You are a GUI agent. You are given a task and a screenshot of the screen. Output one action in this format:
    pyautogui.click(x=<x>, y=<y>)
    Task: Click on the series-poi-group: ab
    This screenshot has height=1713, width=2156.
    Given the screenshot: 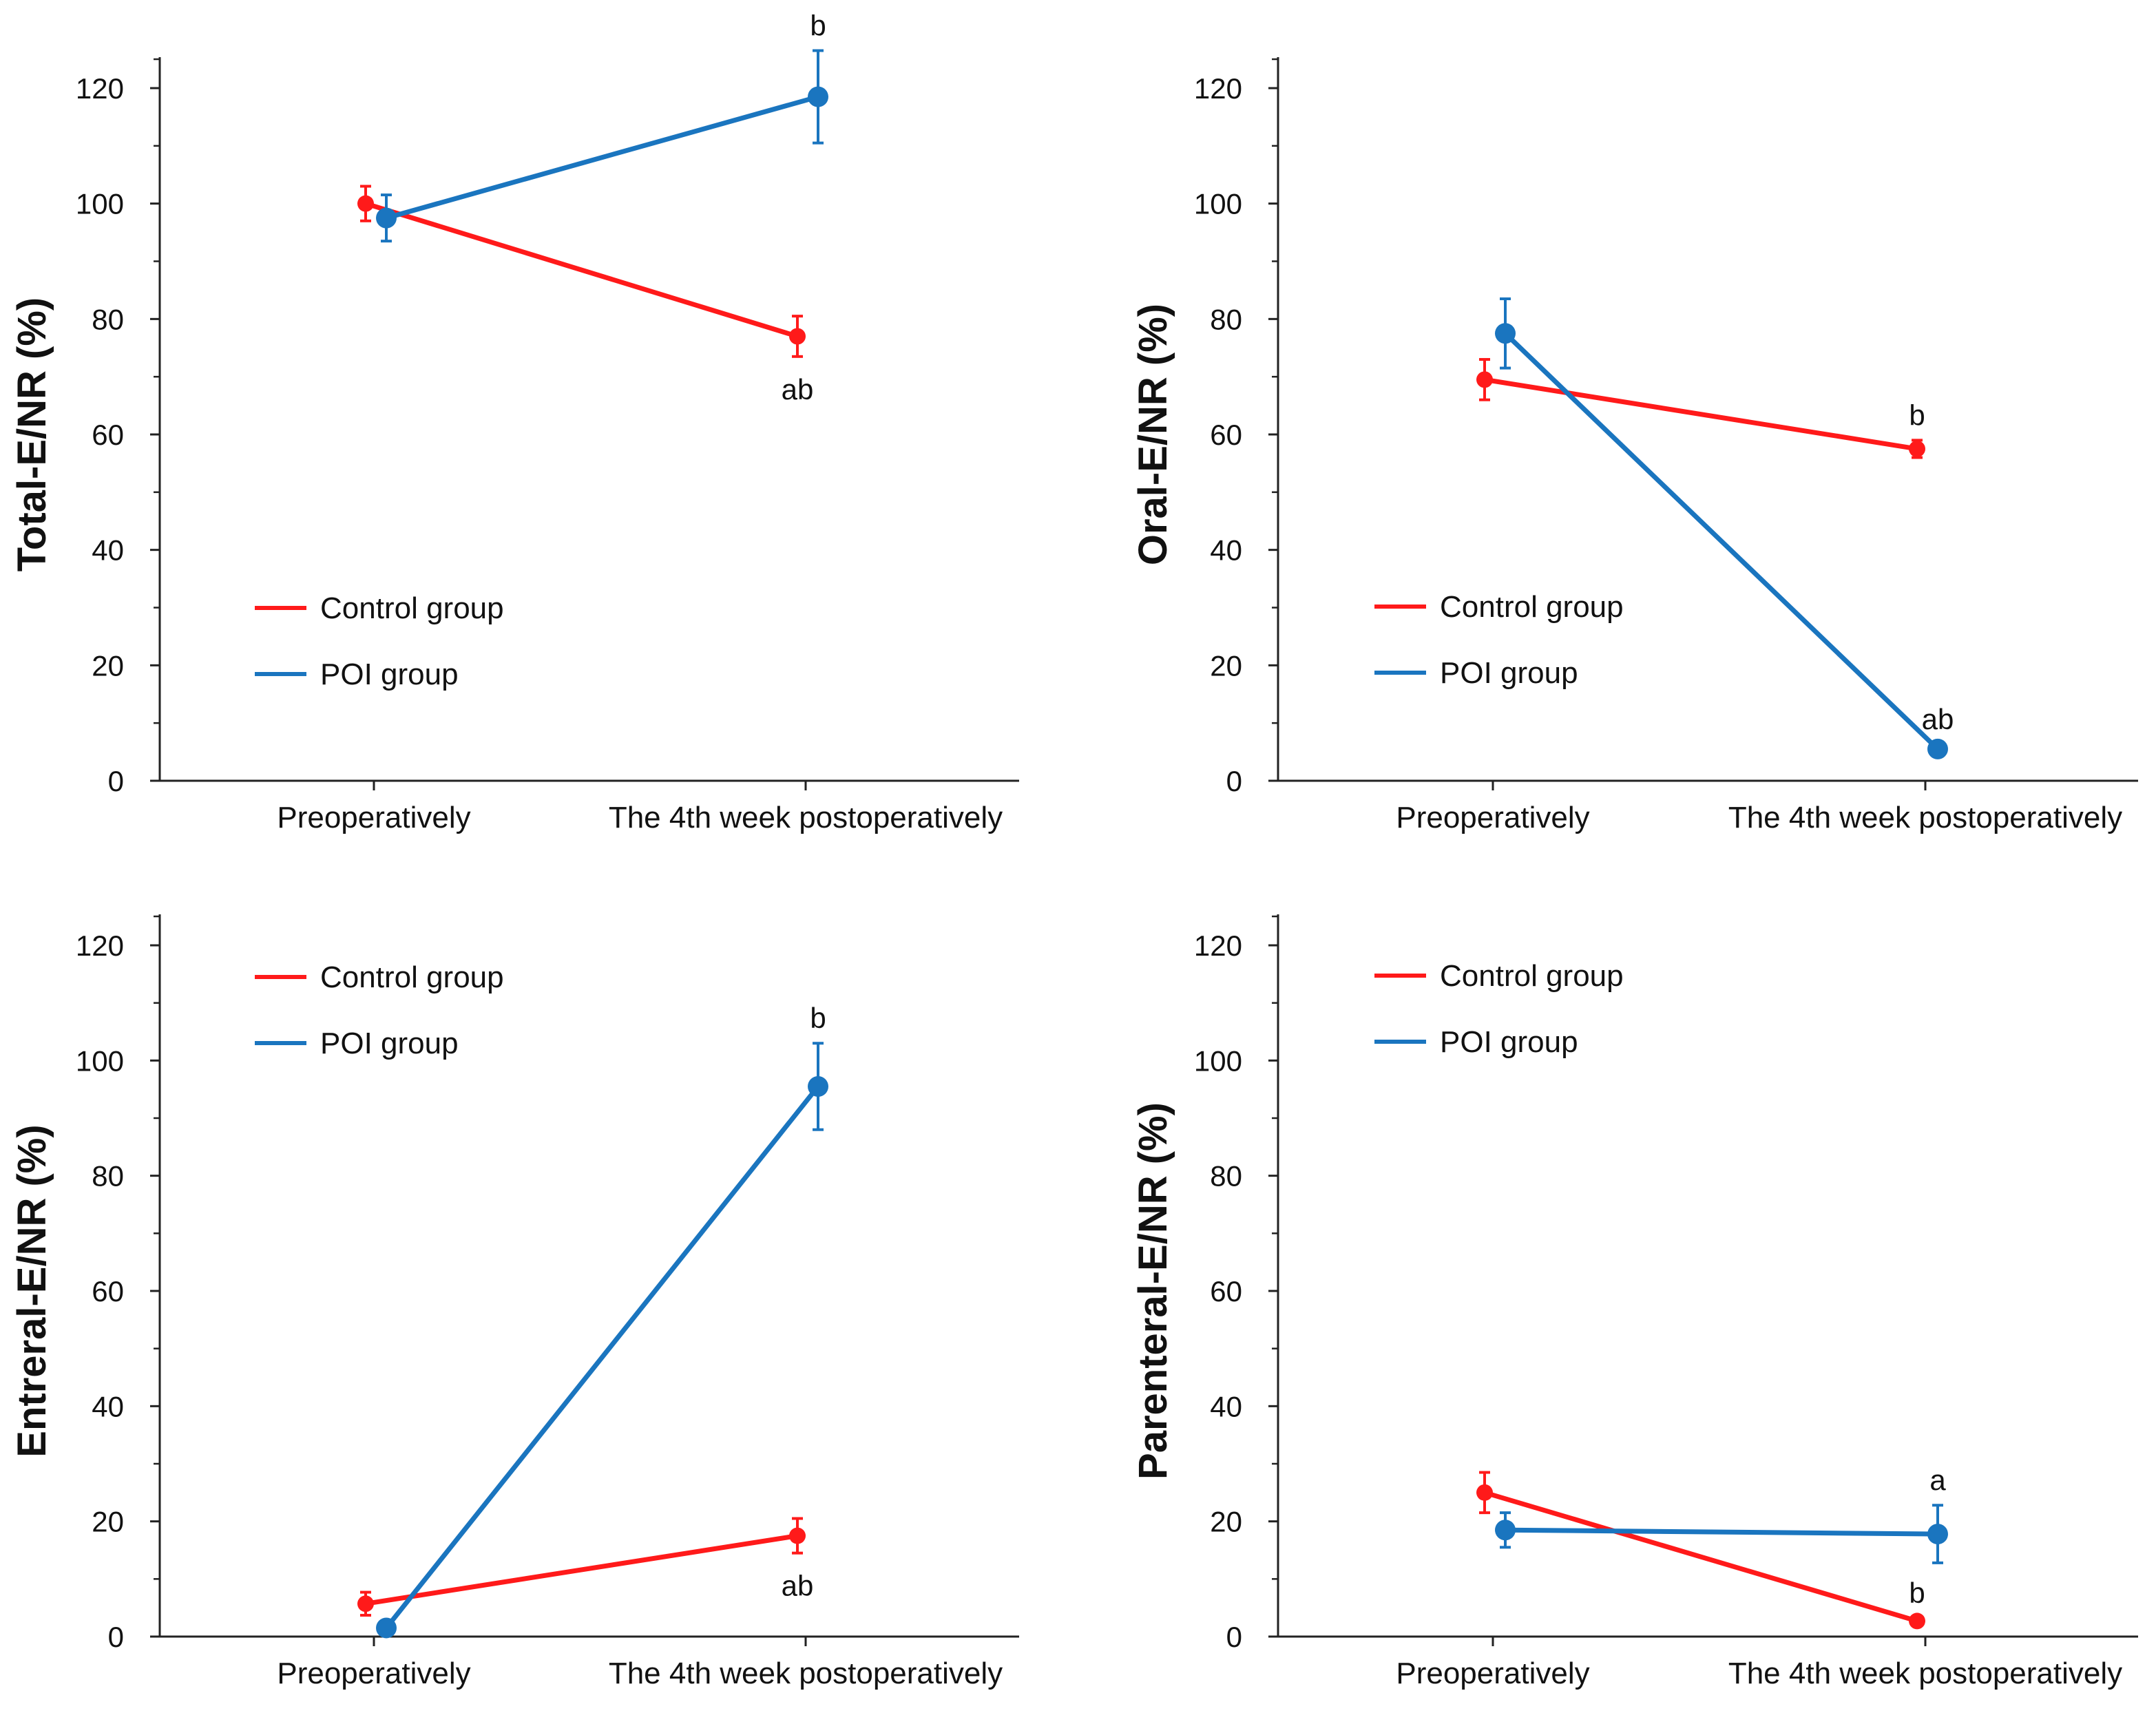 What is the action you would take?
    pyautogui.click(x=1725, y=528)
    